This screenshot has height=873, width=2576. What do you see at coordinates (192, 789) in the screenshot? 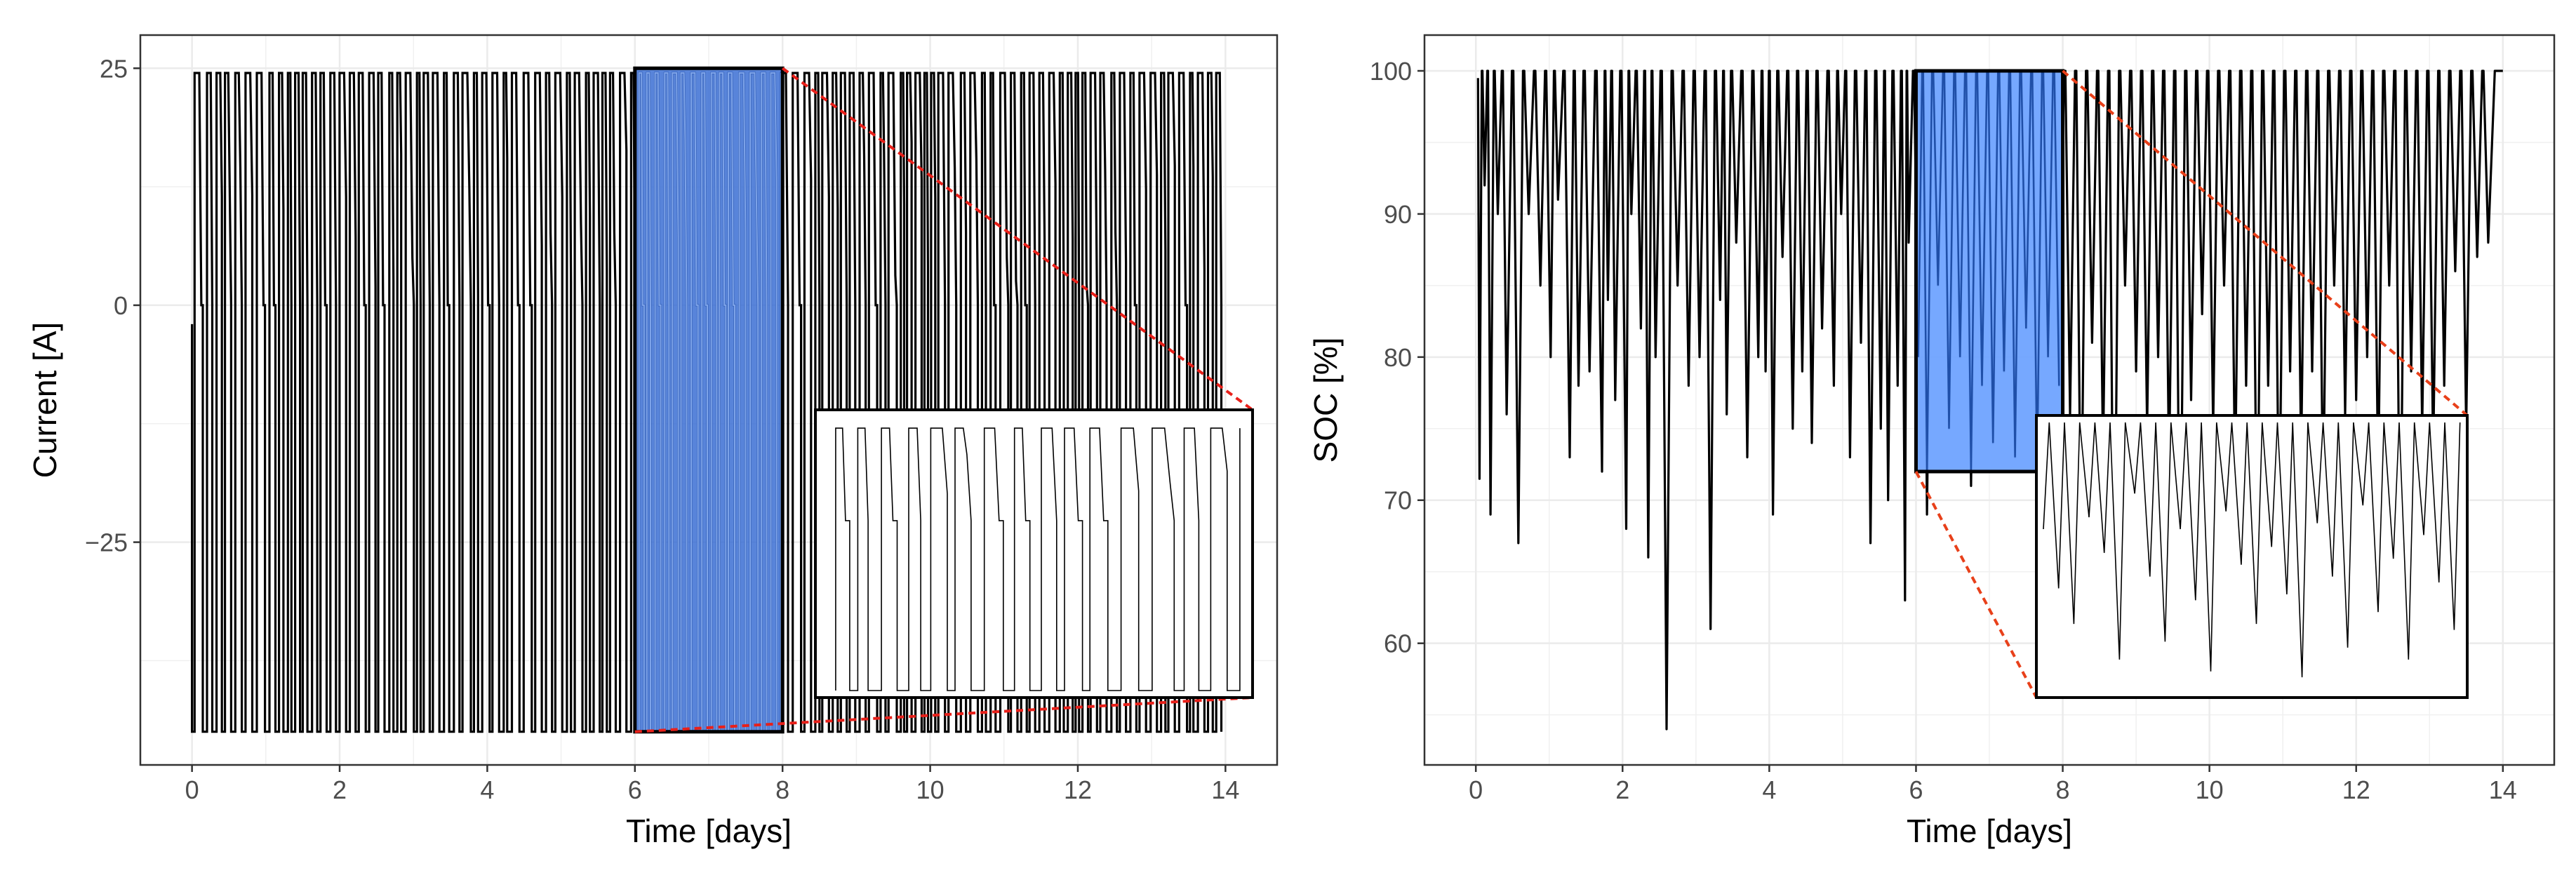
I see `current-x-tick-label: 0` at bounding box center [192, 789].